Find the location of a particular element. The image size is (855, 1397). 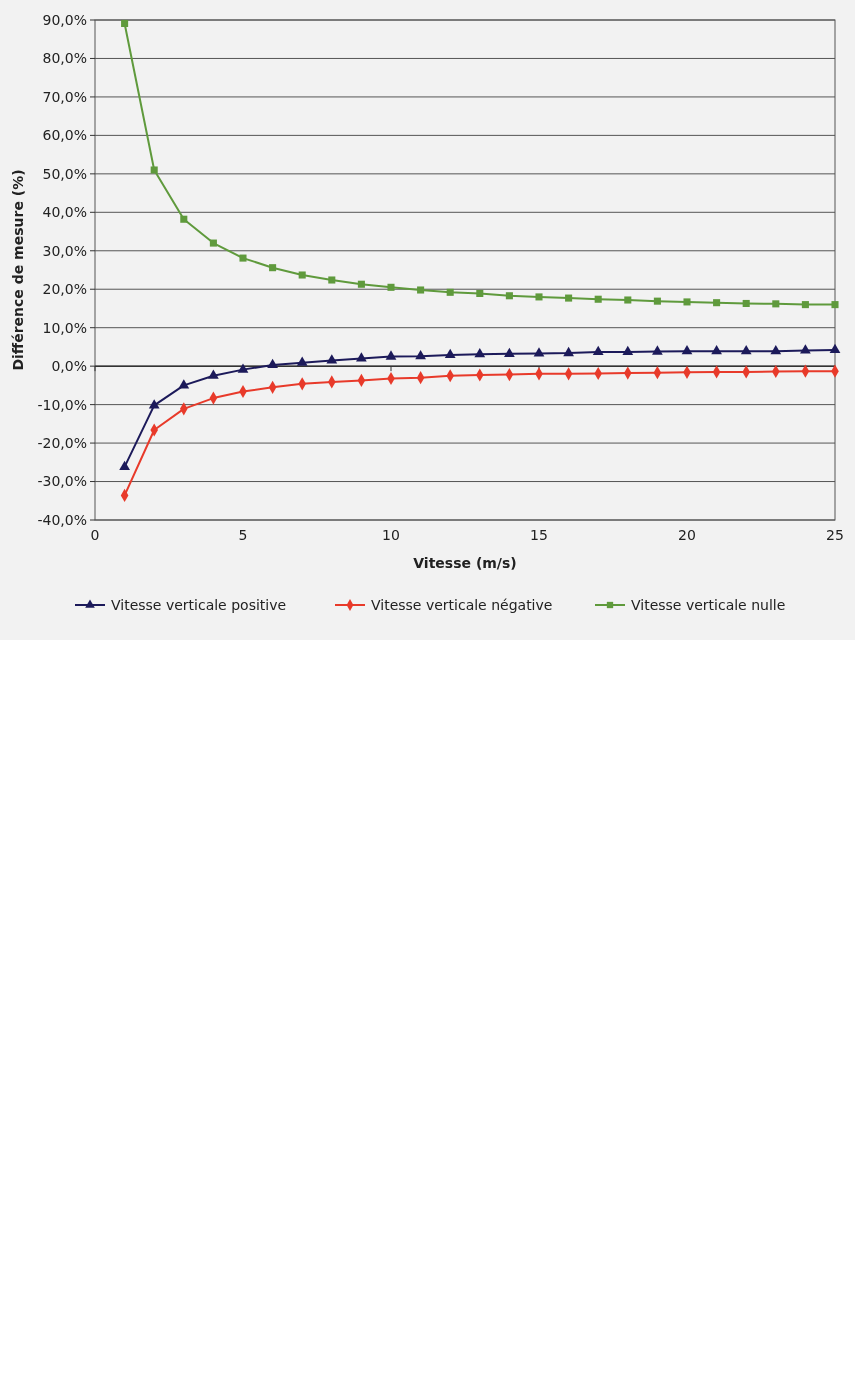

y-tick-label: 70,0% is located at coordinates (64, 96).